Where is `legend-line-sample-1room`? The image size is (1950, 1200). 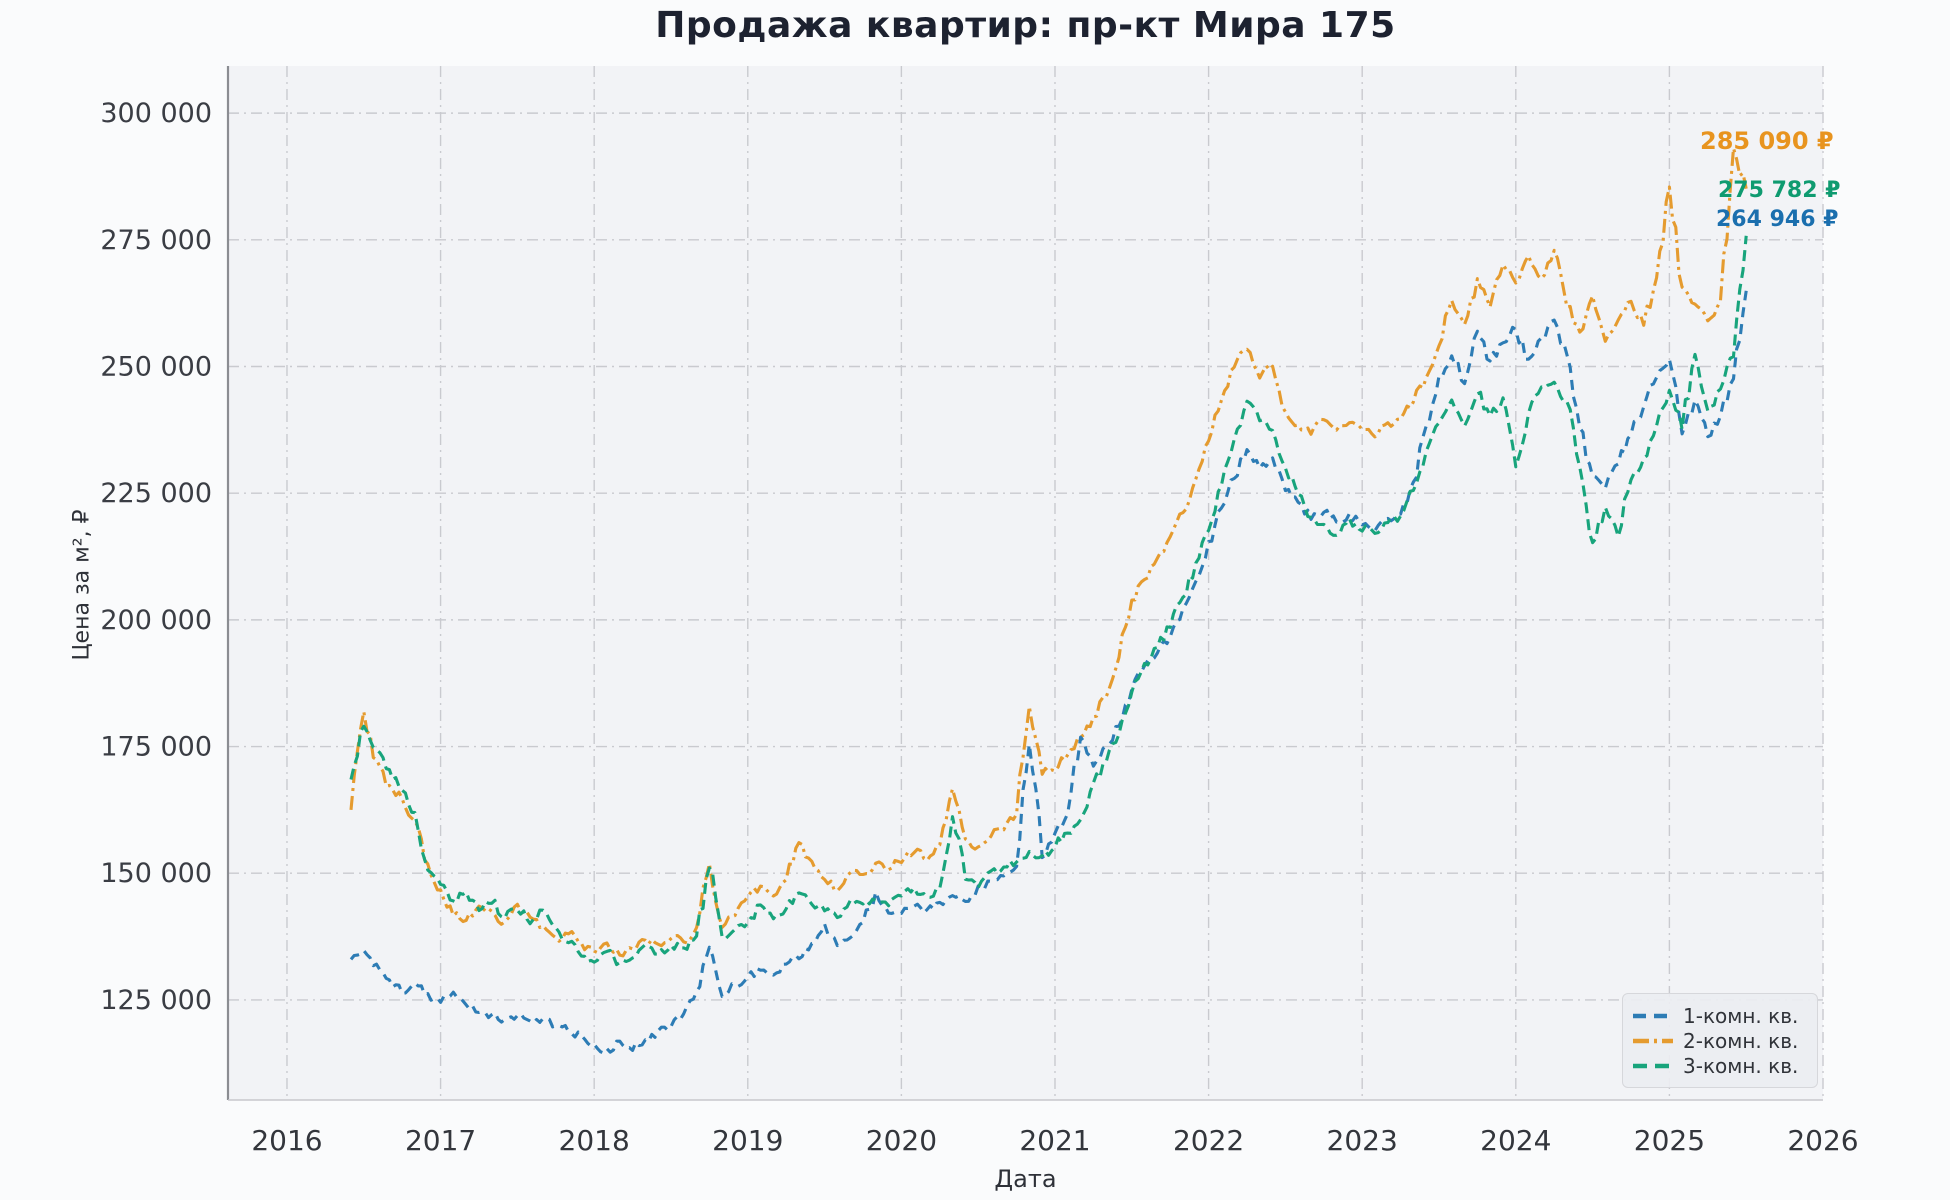 legend-line-sample-1room is located at coordinates (1653, 1015).